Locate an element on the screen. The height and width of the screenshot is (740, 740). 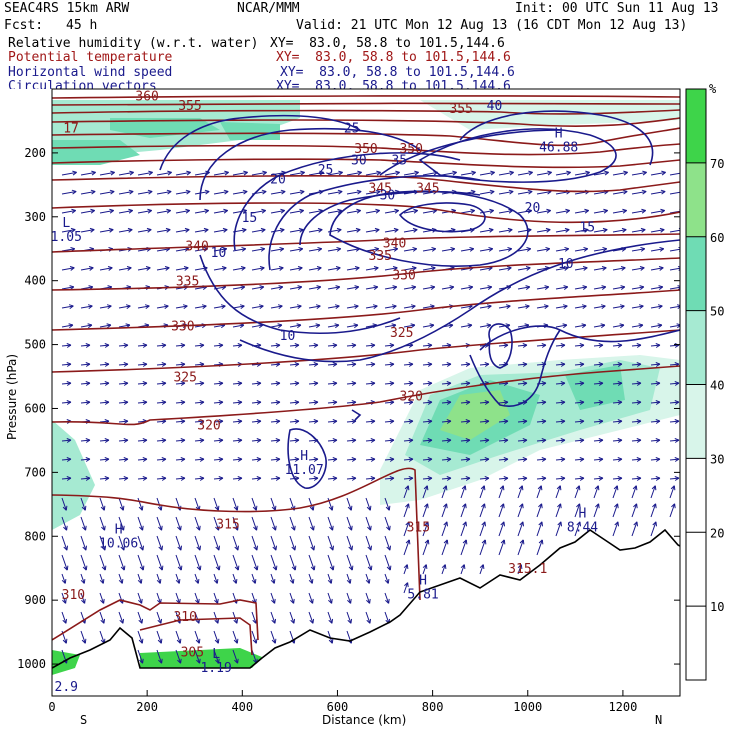
y-tick-label: 700 is located at coordinates (35, 472).